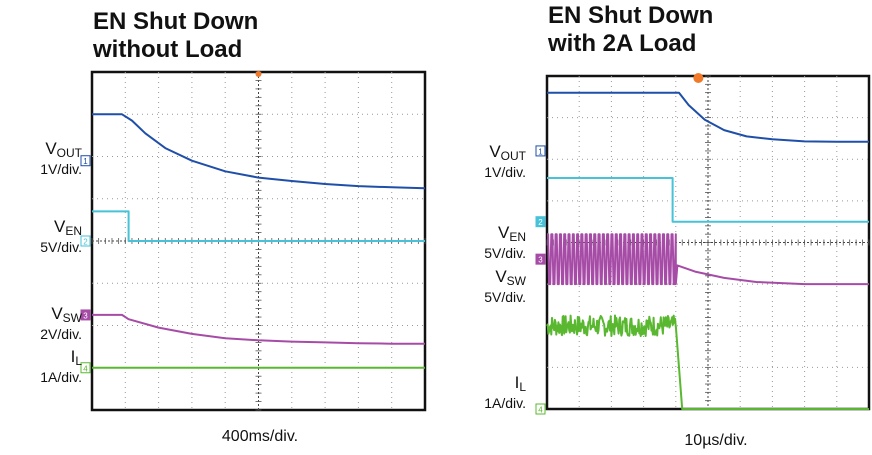 The image size is (872, 455). I want to click on label-vsw: VSW 5V/div., so click(491, 286).